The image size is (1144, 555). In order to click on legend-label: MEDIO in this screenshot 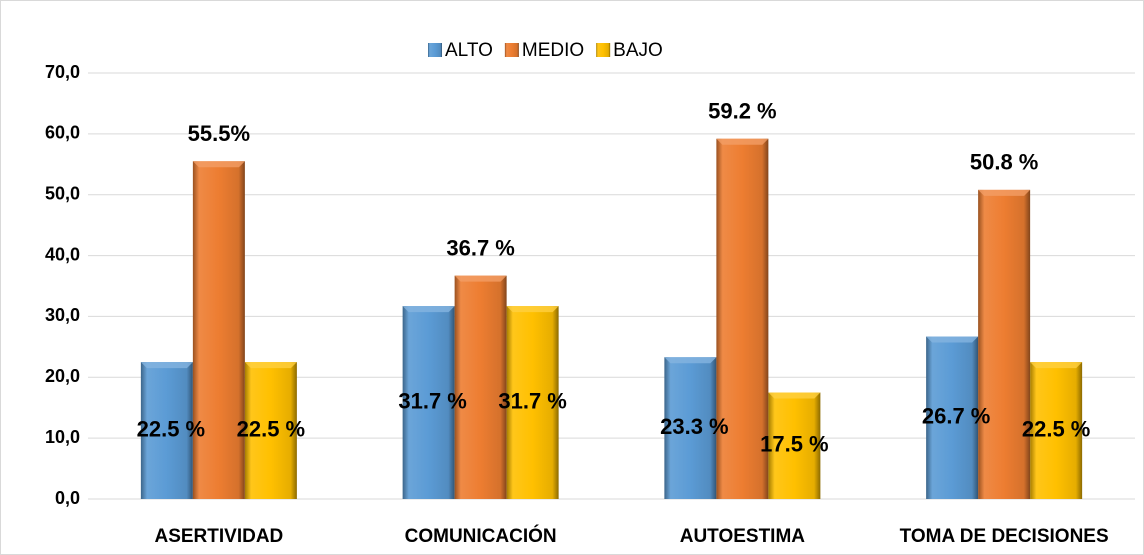, I will do `click(553, 50)`.